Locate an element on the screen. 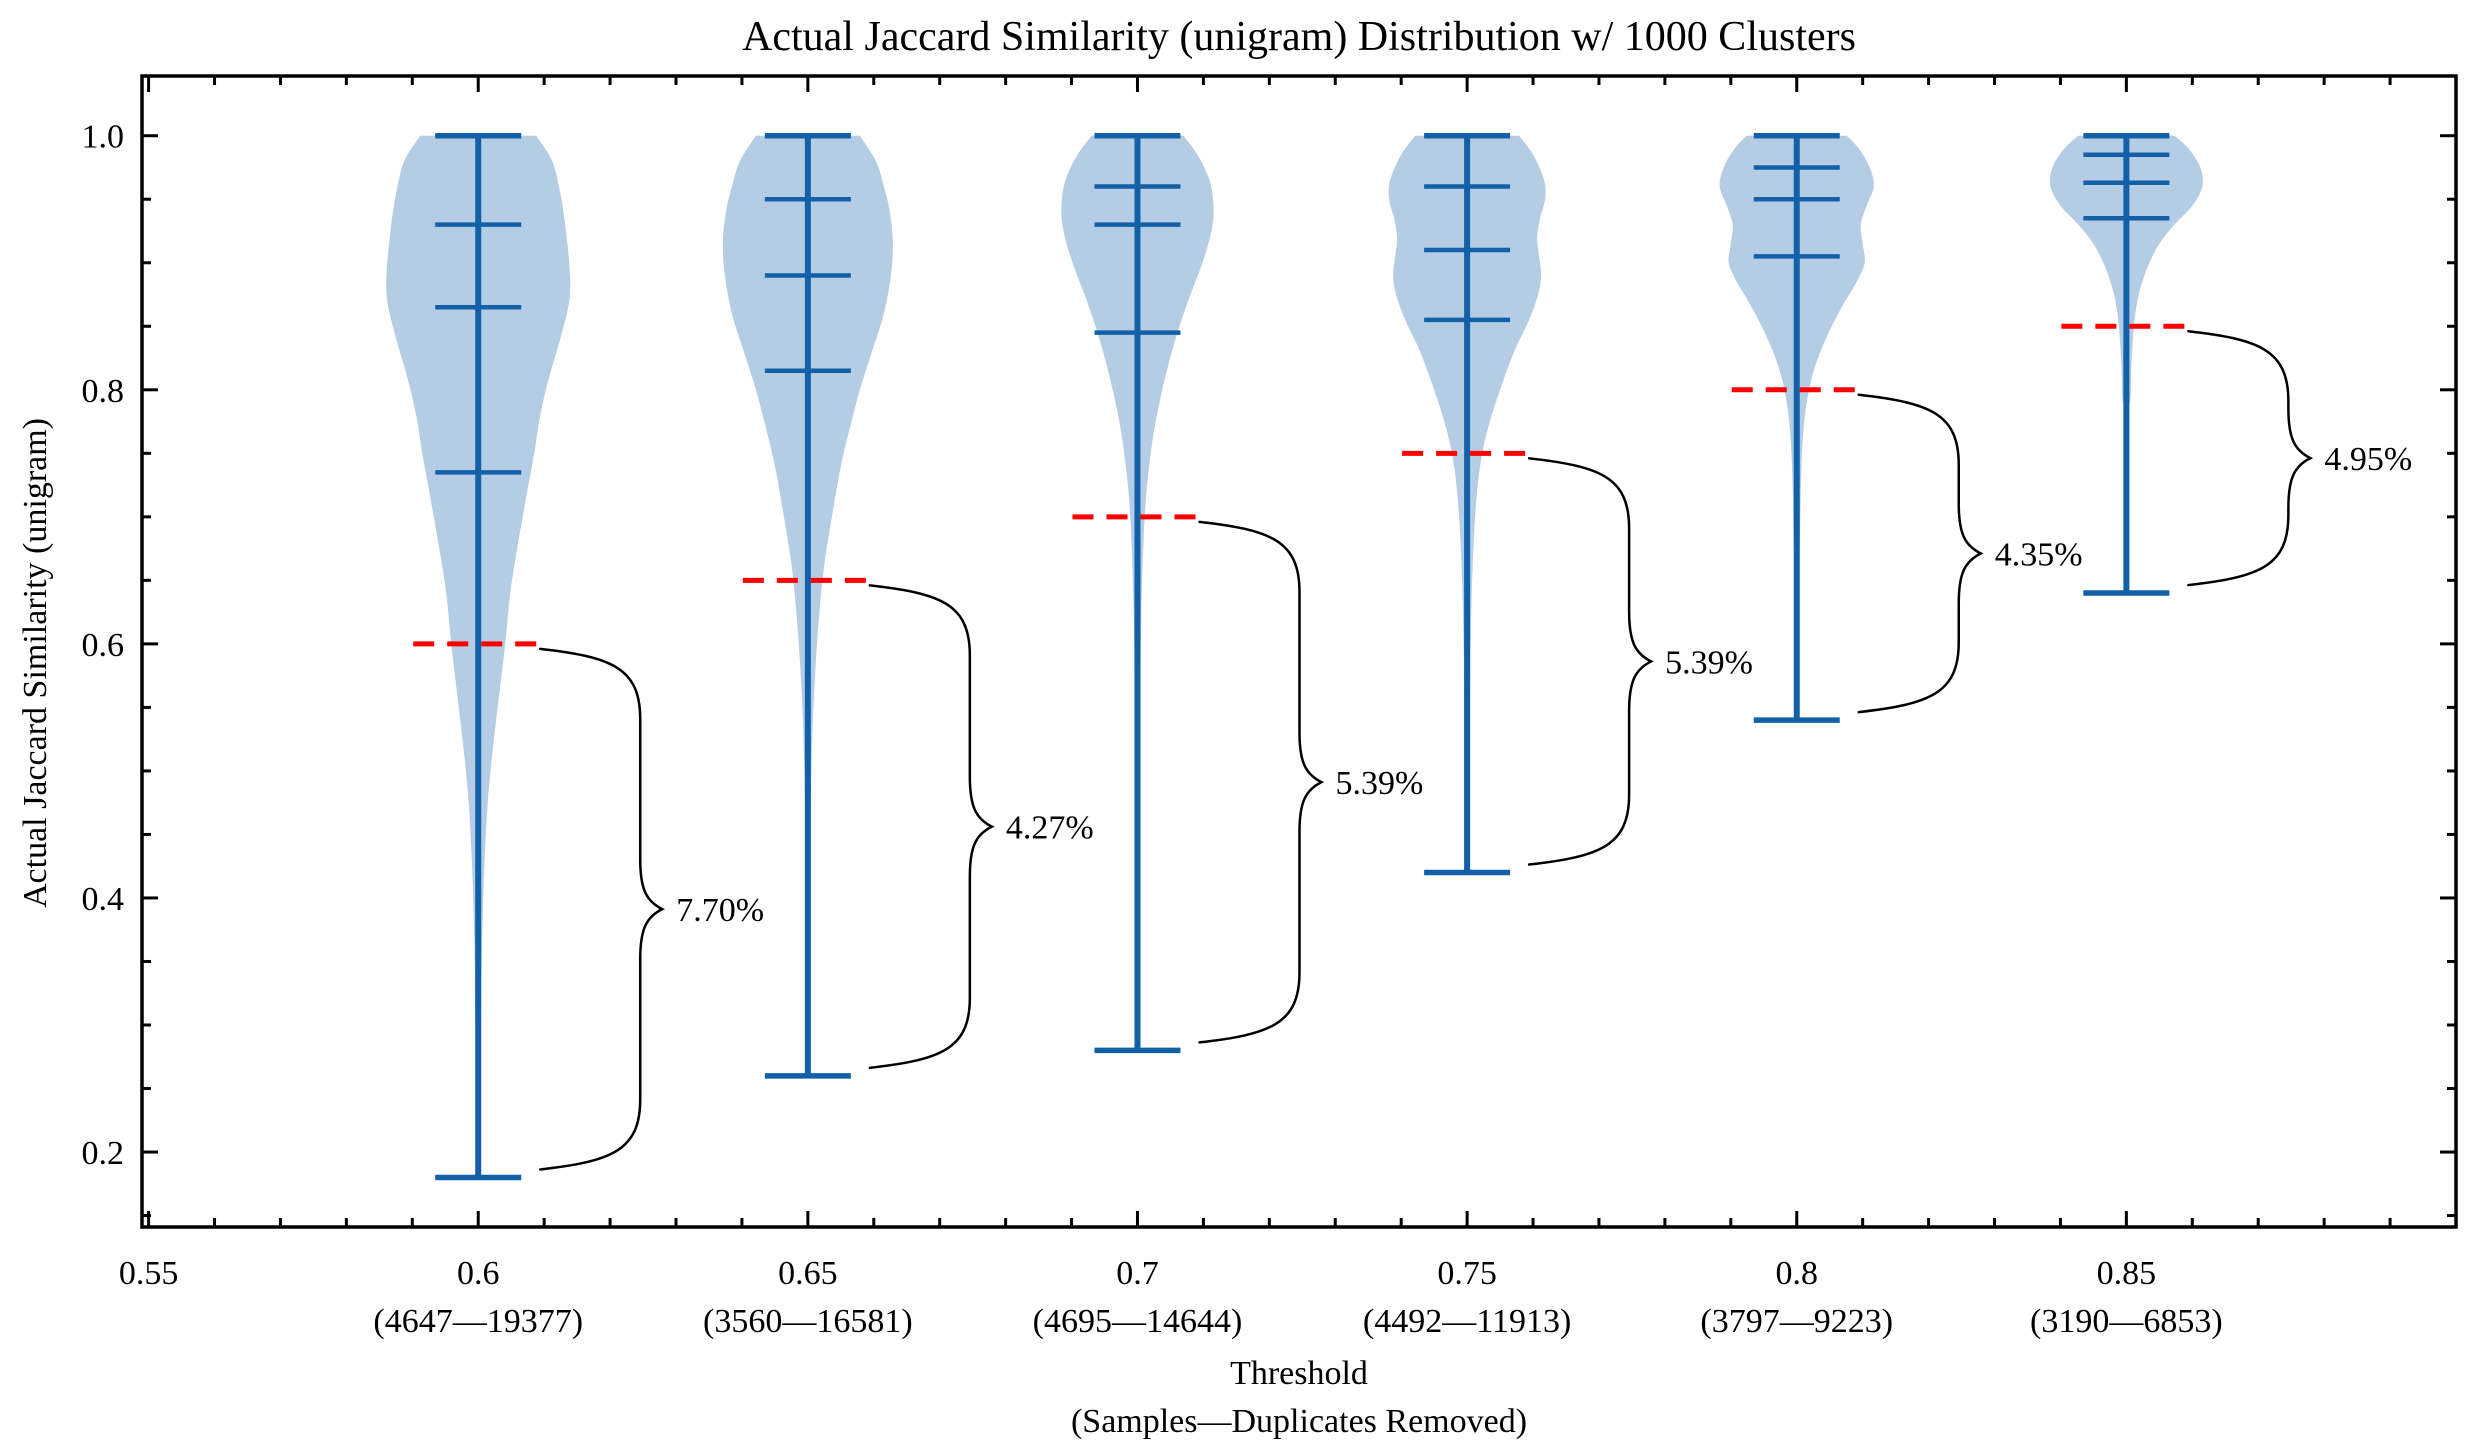 The width and height of the screenshot is (2480, 1447). y-tick-label: 0.6 is located at coordinates (103, 645).